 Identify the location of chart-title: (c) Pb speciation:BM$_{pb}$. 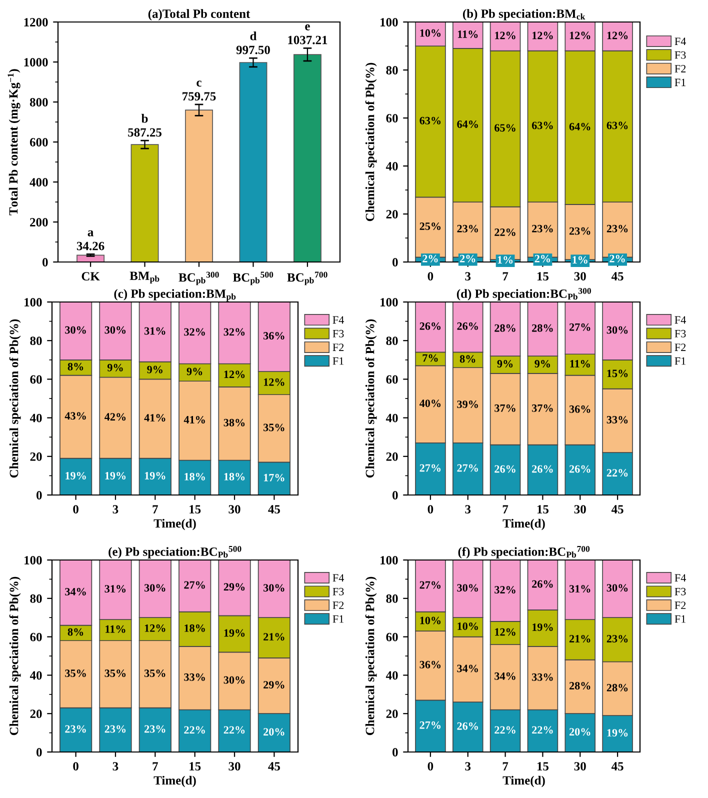
(175, 295).